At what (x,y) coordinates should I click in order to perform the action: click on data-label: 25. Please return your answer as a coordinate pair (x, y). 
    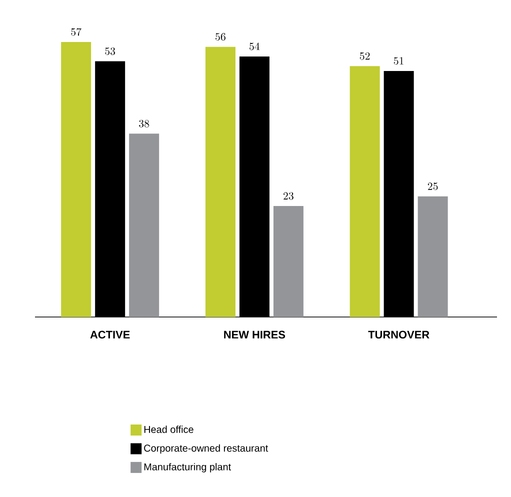
    Looking at the image, I should click on (433, 186).